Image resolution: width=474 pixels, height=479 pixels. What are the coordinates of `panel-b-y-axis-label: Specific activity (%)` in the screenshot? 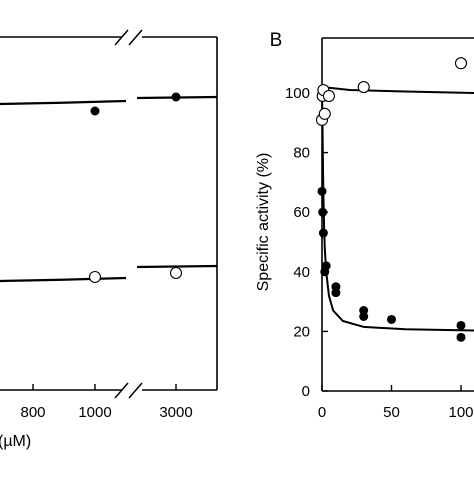 It's located at (263, 222).